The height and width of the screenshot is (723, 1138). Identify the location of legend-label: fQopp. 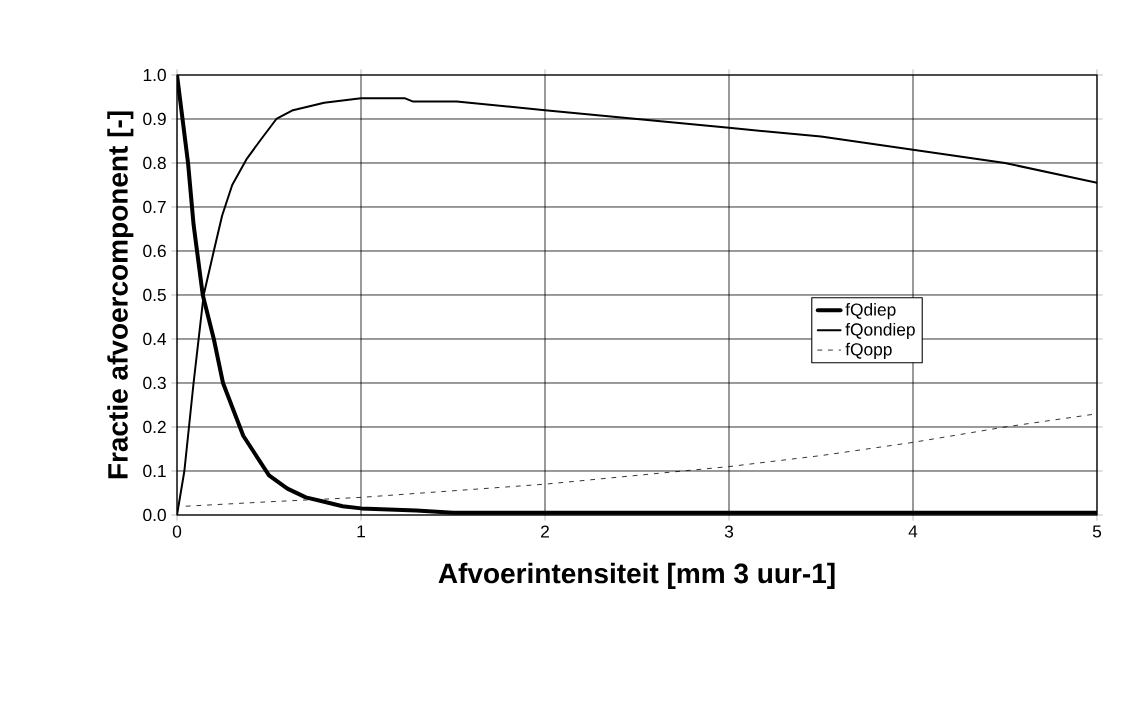
(868, 350).